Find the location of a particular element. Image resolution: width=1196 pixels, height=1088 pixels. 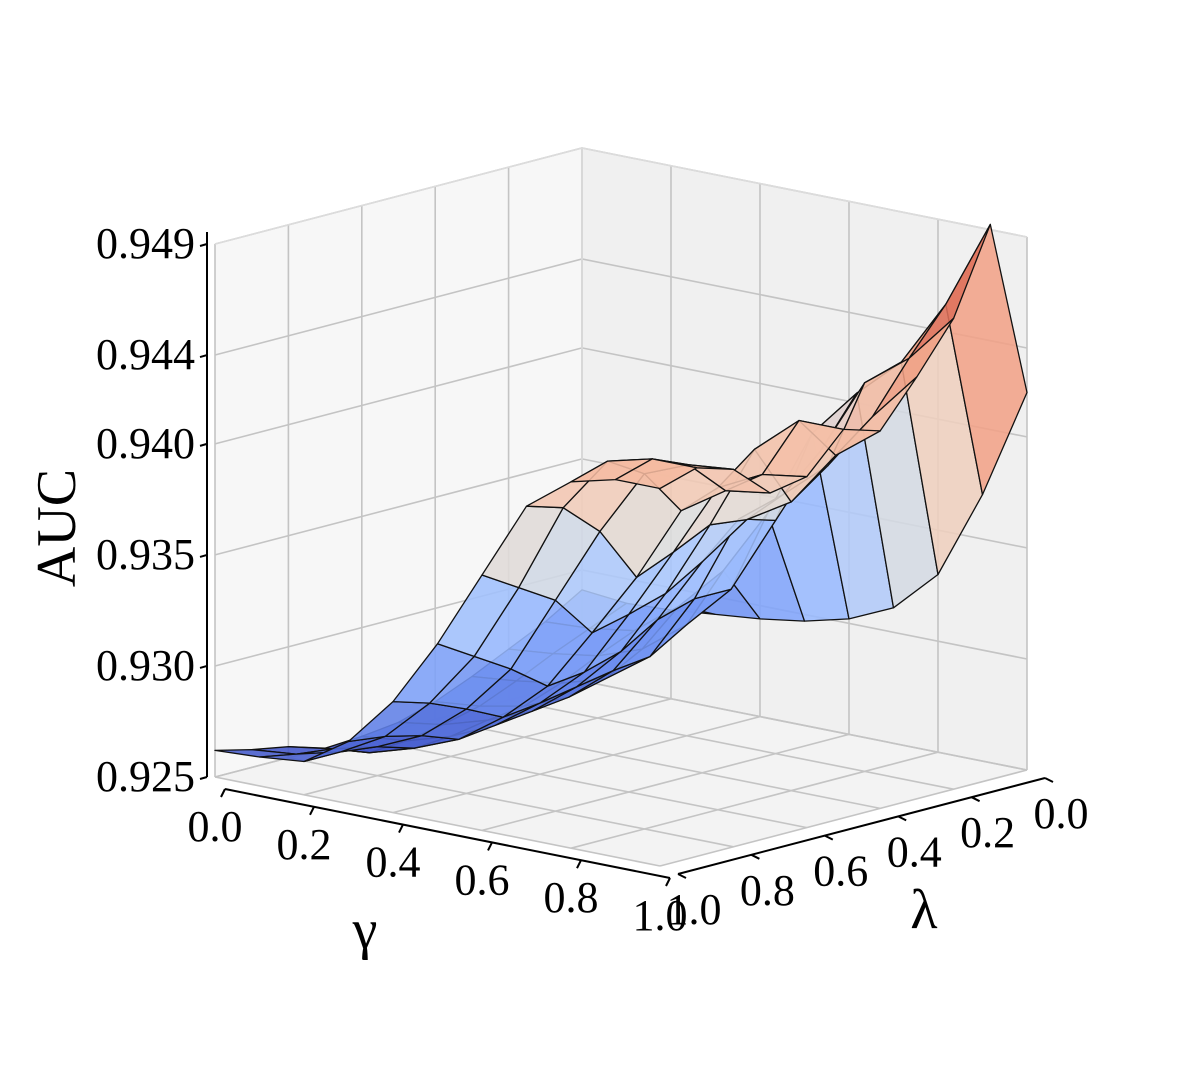

x-tick-label: 0.6 is located at coordinates (482, 879).